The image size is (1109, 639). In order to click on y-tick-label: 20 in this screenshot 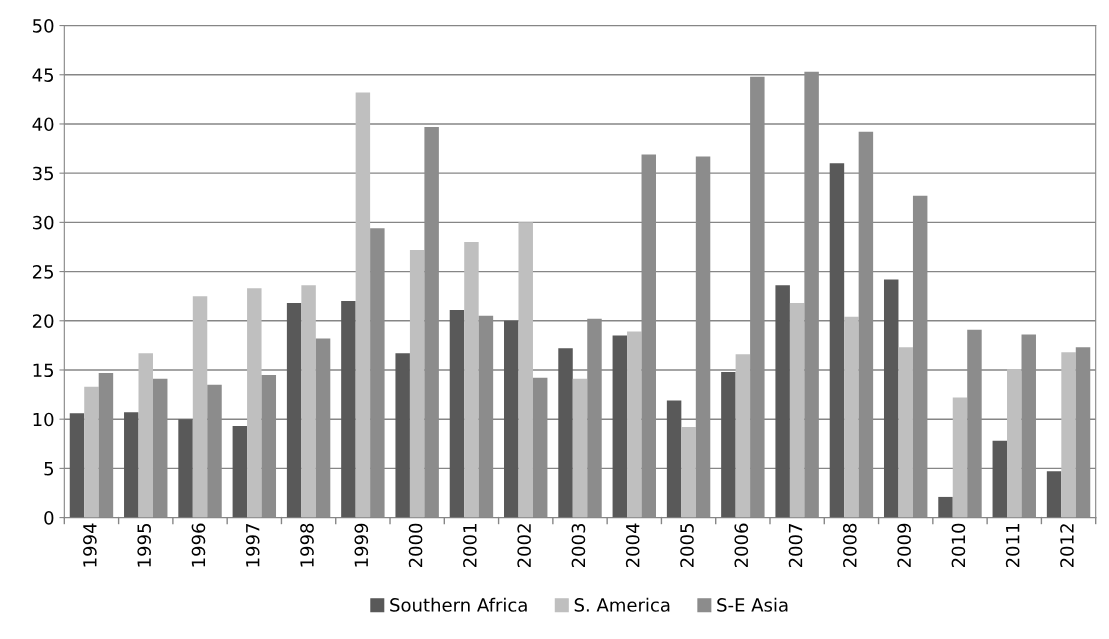, I will do `click(43, 321)`.